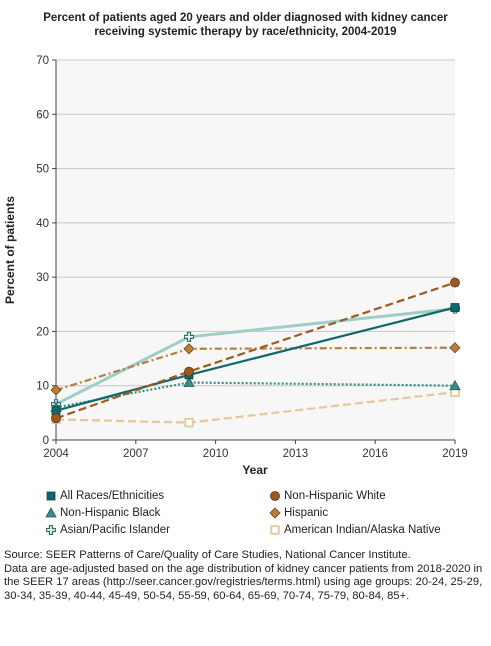 This screenshot has height=646, width=491. What do you see at coordinates (335, 496) in the screenshot?
I see `legend-label: Non-Hispanic White` at bounding box center [335, 496].